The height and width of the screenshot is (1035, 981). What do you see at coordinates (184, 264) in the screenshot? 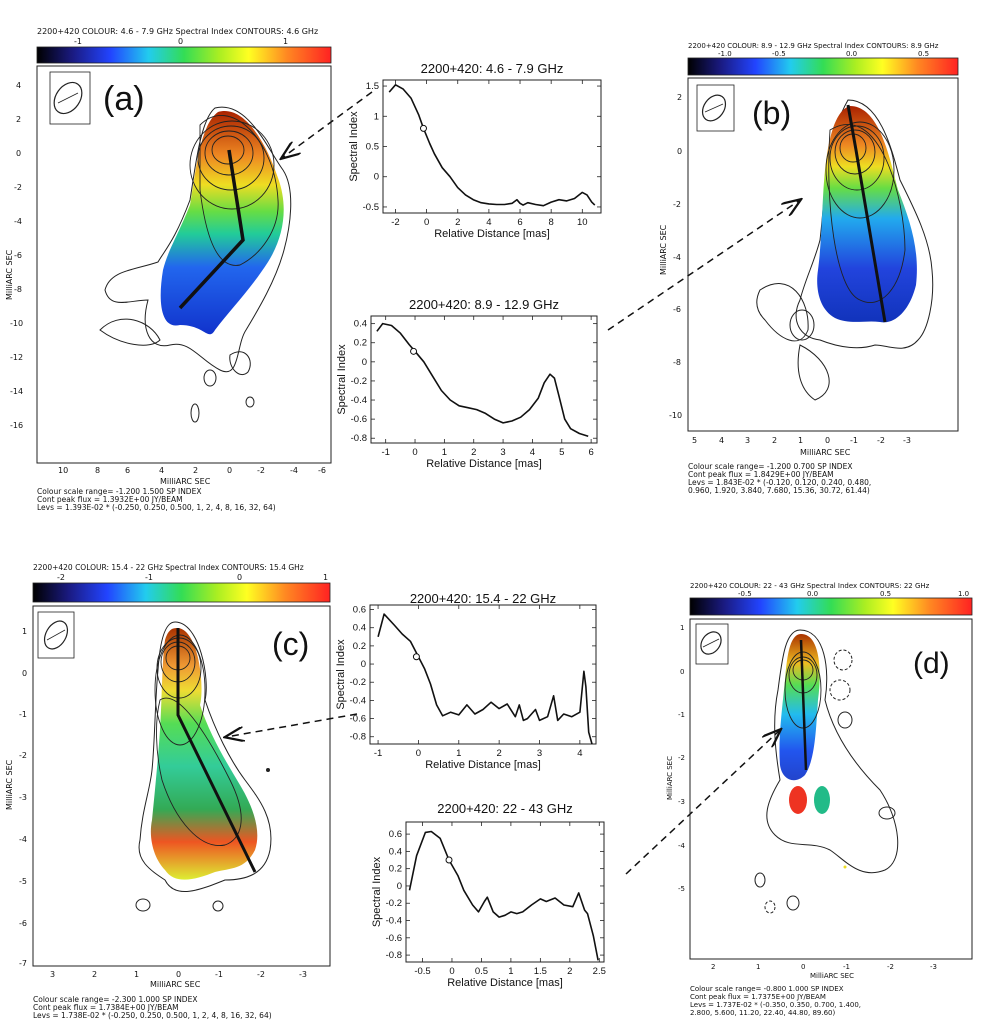
I see `panel-a-frame` at bounding box center [184, 264].